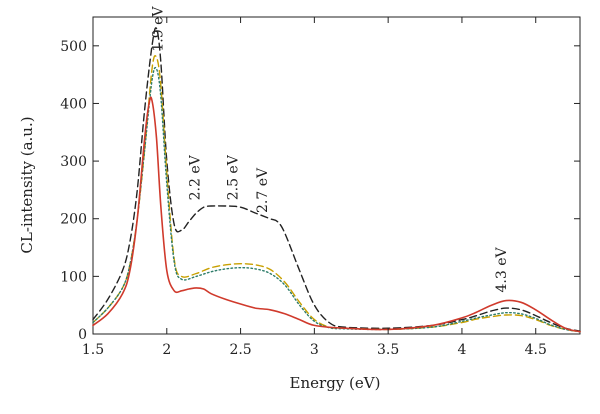  Describe the element at coordinates (388, 350) in the screenshot. I see `x-tick-label: 3.5` at that location.